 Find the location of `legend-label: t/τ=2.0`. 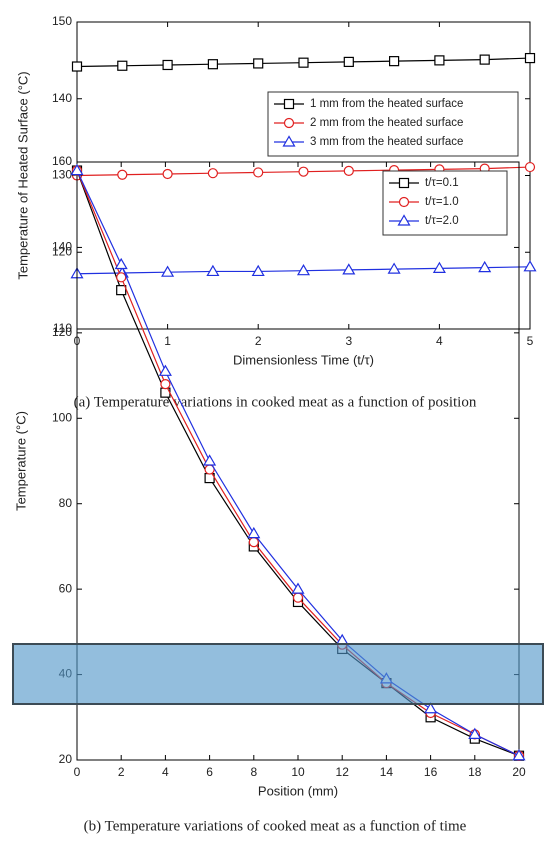

legend-label: t/τ=2.0 is located at coordinates (442, 221).